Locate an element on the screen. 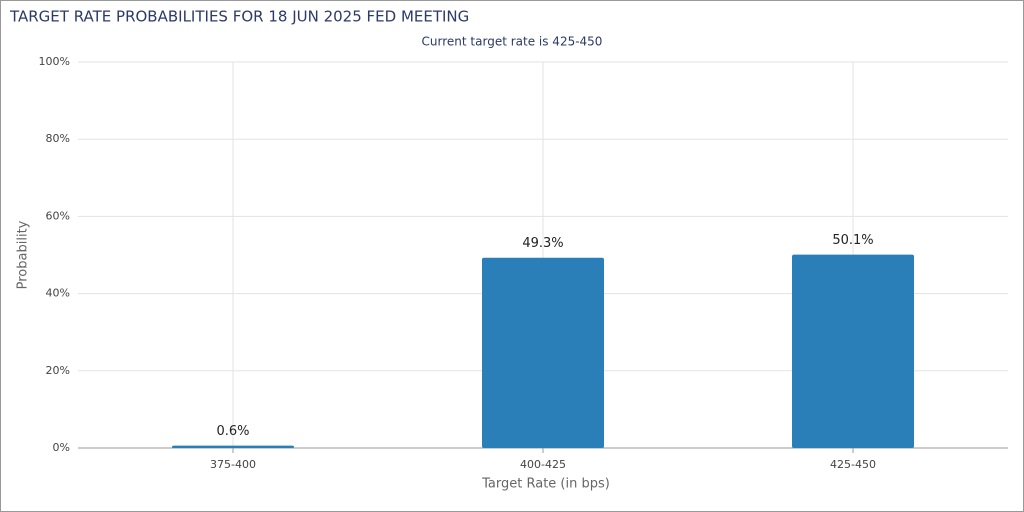 This screenshot has height=512, width=1024. x-tick-label: 425-450 is located at coordinates (853, 464).